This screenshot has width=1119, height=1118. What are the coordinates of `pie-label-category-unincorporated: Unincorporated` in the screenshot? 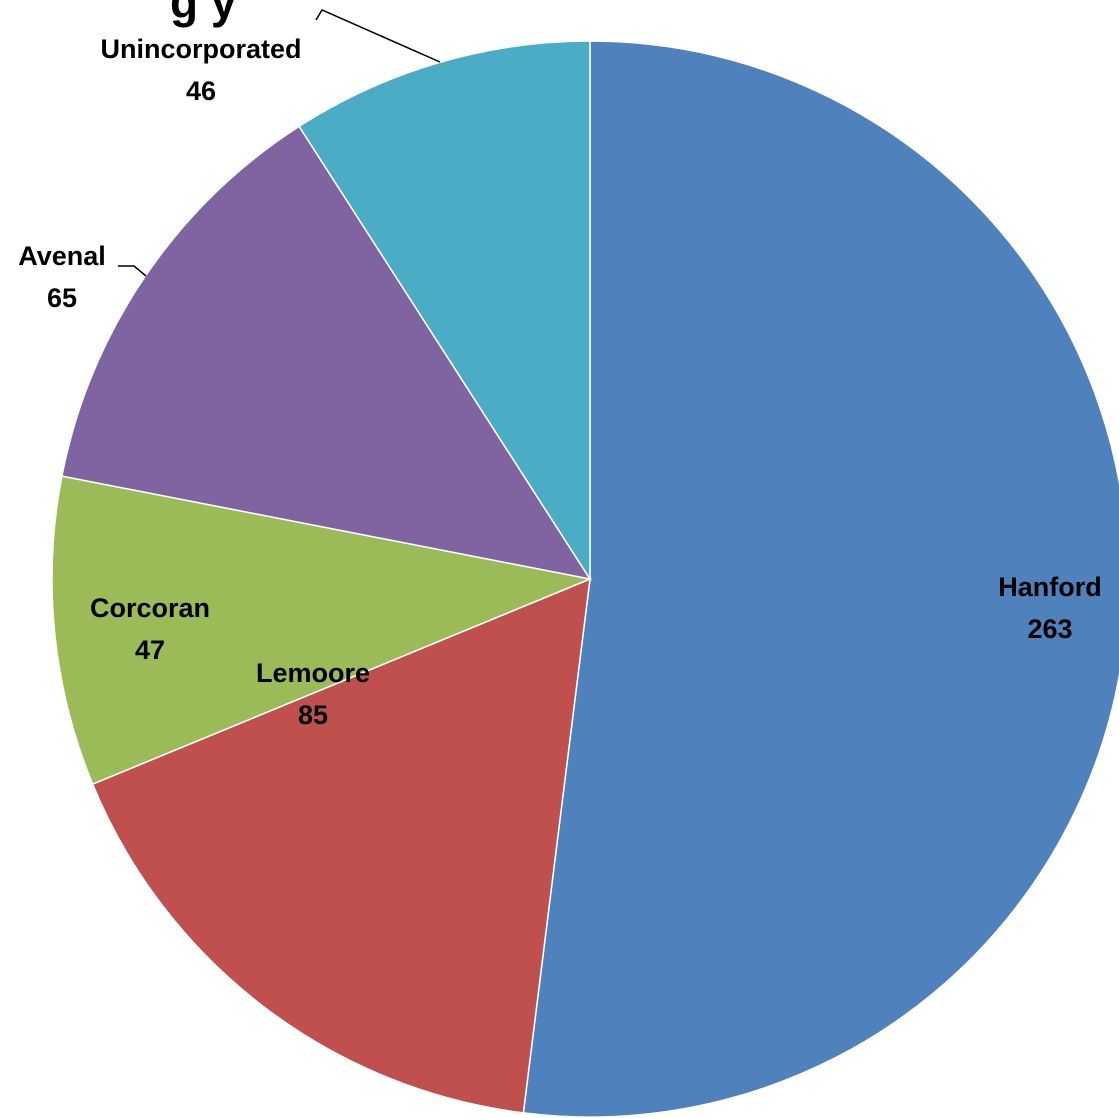 It's located at (200, 49).